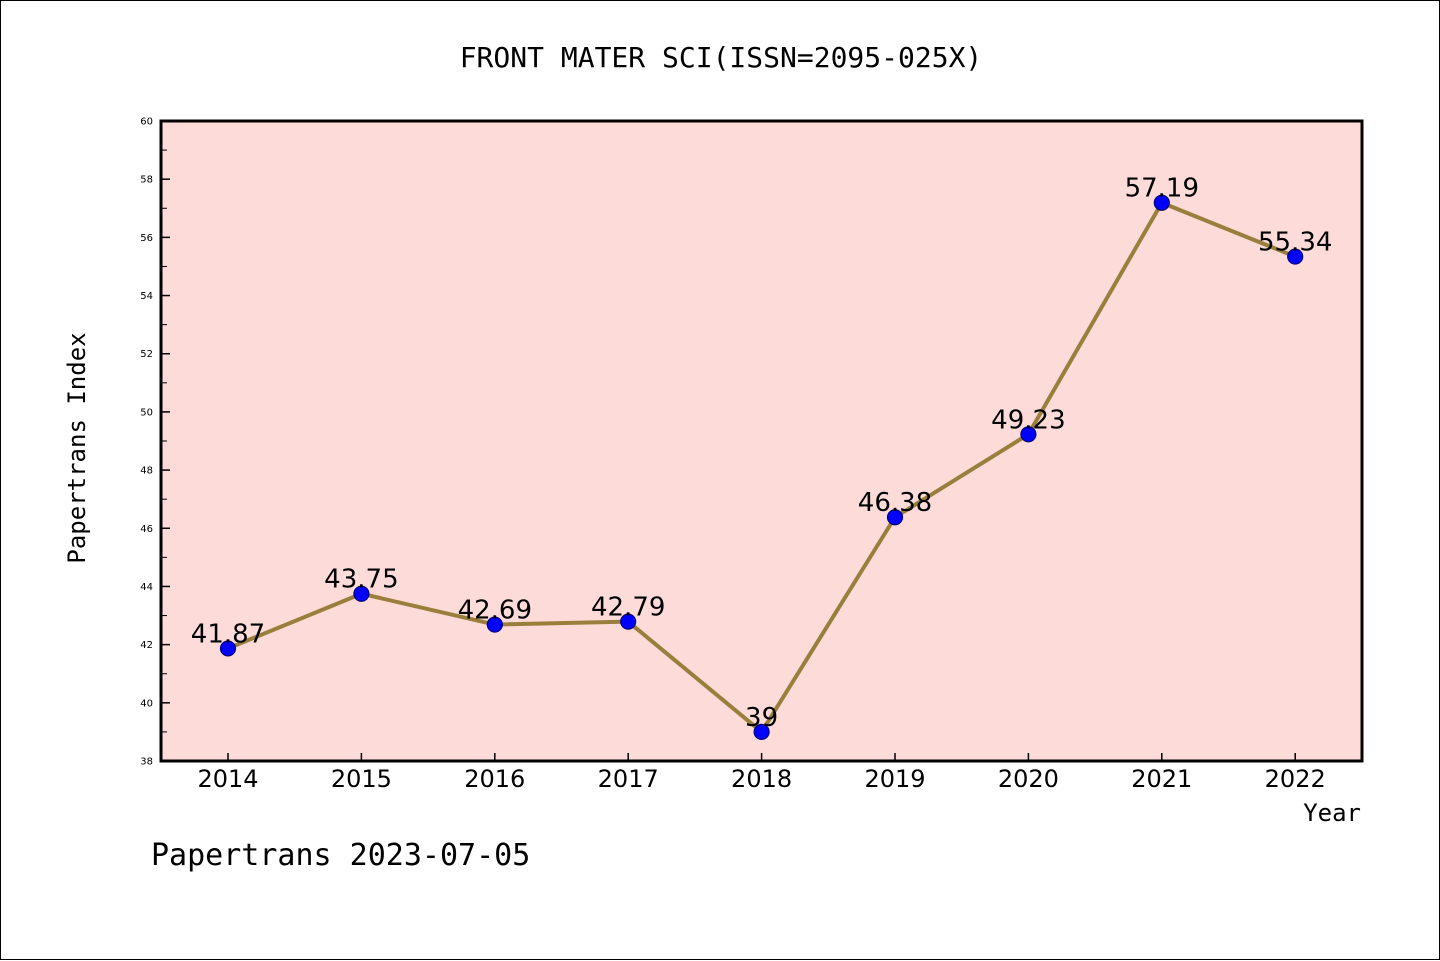 The image size is (1440, 961). Describe the element at coordinates (146, 762) in the screenshot. I see `y-tick-label: 38` at that location.